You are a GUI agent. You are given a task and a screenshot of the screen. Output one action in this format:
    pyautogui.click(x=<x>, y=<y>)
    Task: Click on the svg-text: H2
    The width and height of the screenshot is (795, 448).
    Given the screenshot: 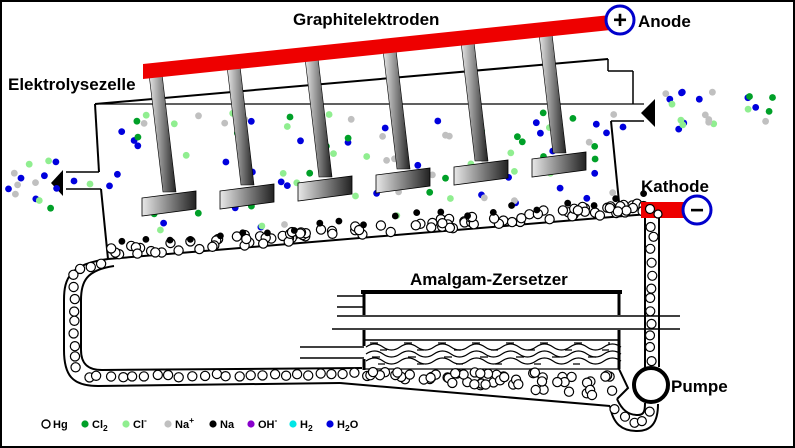 What is the action you would take?
    pyautogui.click(x=306, y=426)
    